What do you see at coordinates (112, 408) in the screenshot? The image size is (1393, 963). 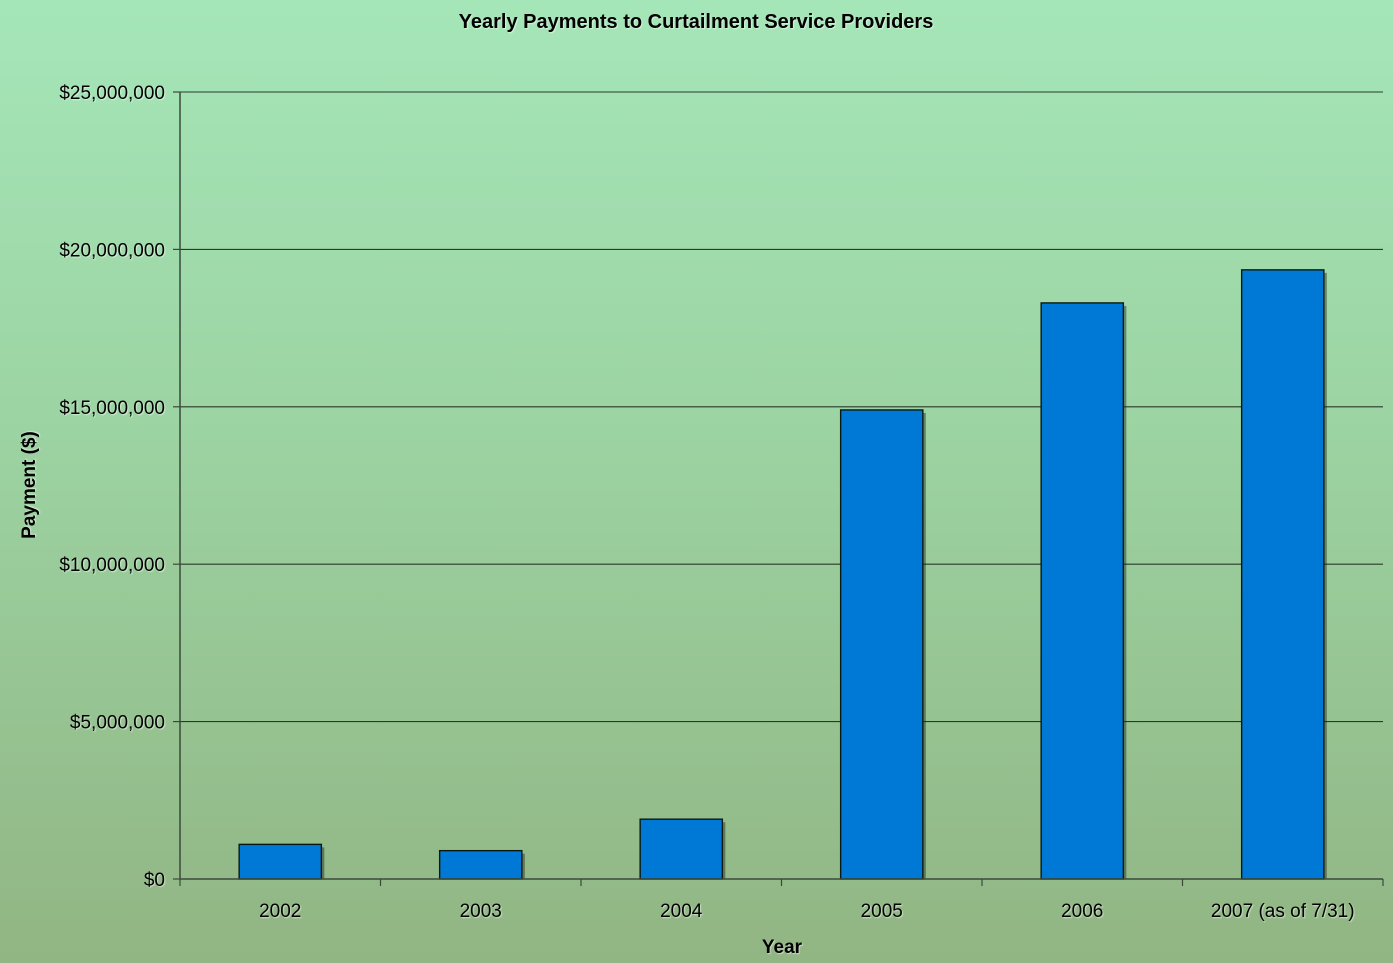 I see `y-tick-label: $15,000,000` at bounding box center [112, 408].